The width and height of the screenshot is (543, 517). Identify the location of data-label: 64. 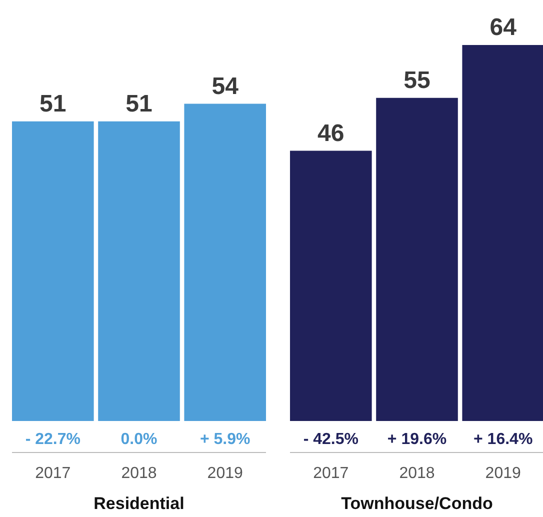
(504, 27).